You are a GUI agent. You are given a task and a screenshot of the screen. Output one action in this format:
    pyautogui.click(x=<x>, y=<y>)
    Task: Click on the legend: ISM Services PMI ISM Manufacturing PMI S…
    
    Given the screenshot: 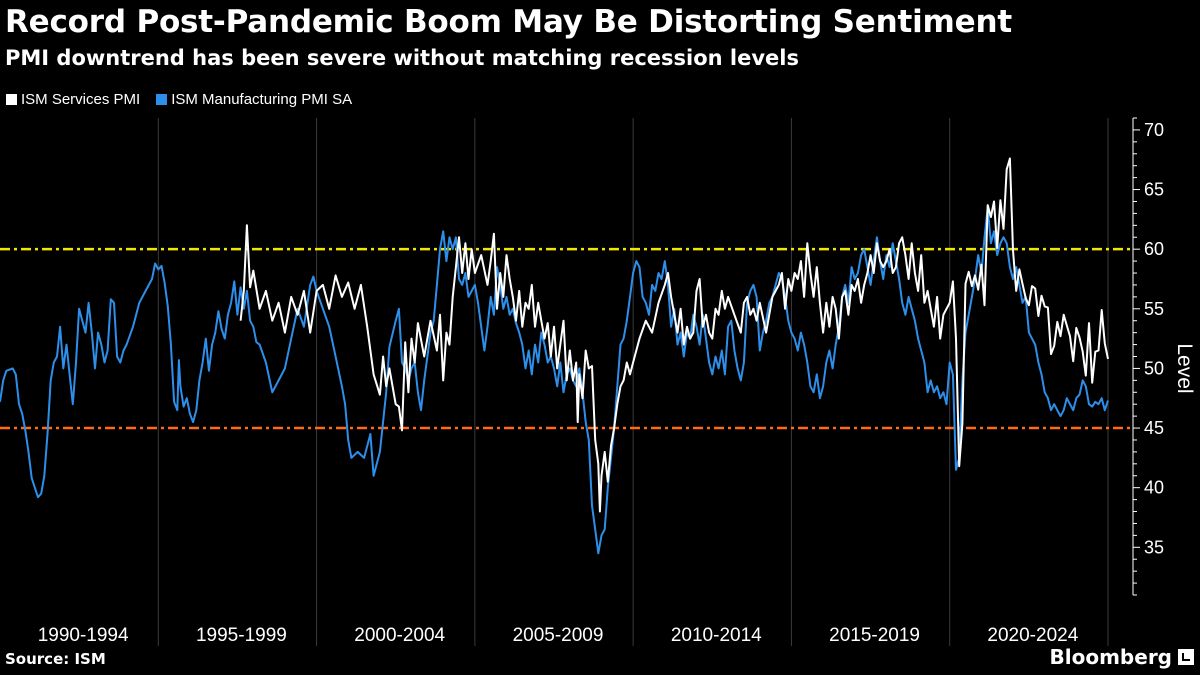 What is the action you would take?
    pyautogui.click(x=187, y=99)
    